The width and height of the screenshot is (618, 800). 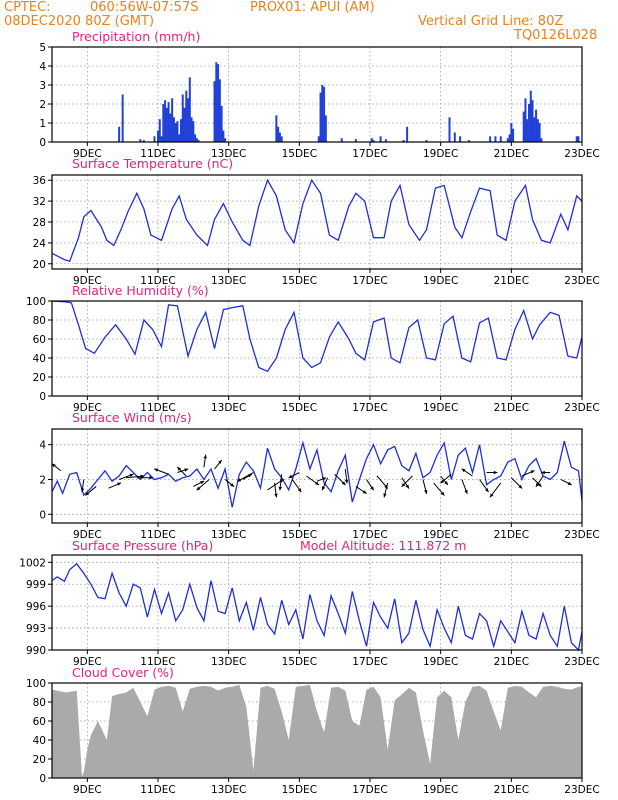 I want to click on y-tick-label: 3, so click(x=42, y=86).